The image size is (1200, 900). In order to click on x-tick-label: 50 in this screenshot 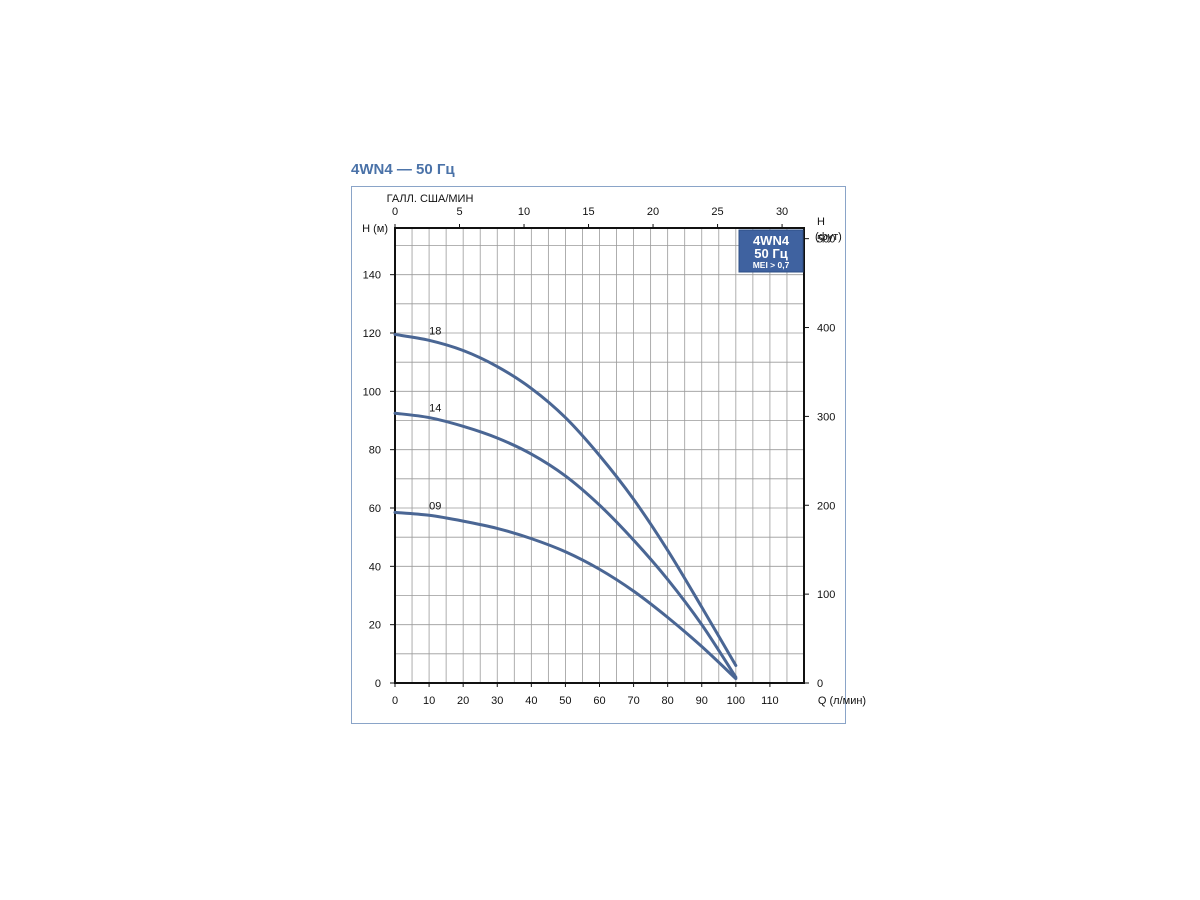, I will do `click(565, 701)`.